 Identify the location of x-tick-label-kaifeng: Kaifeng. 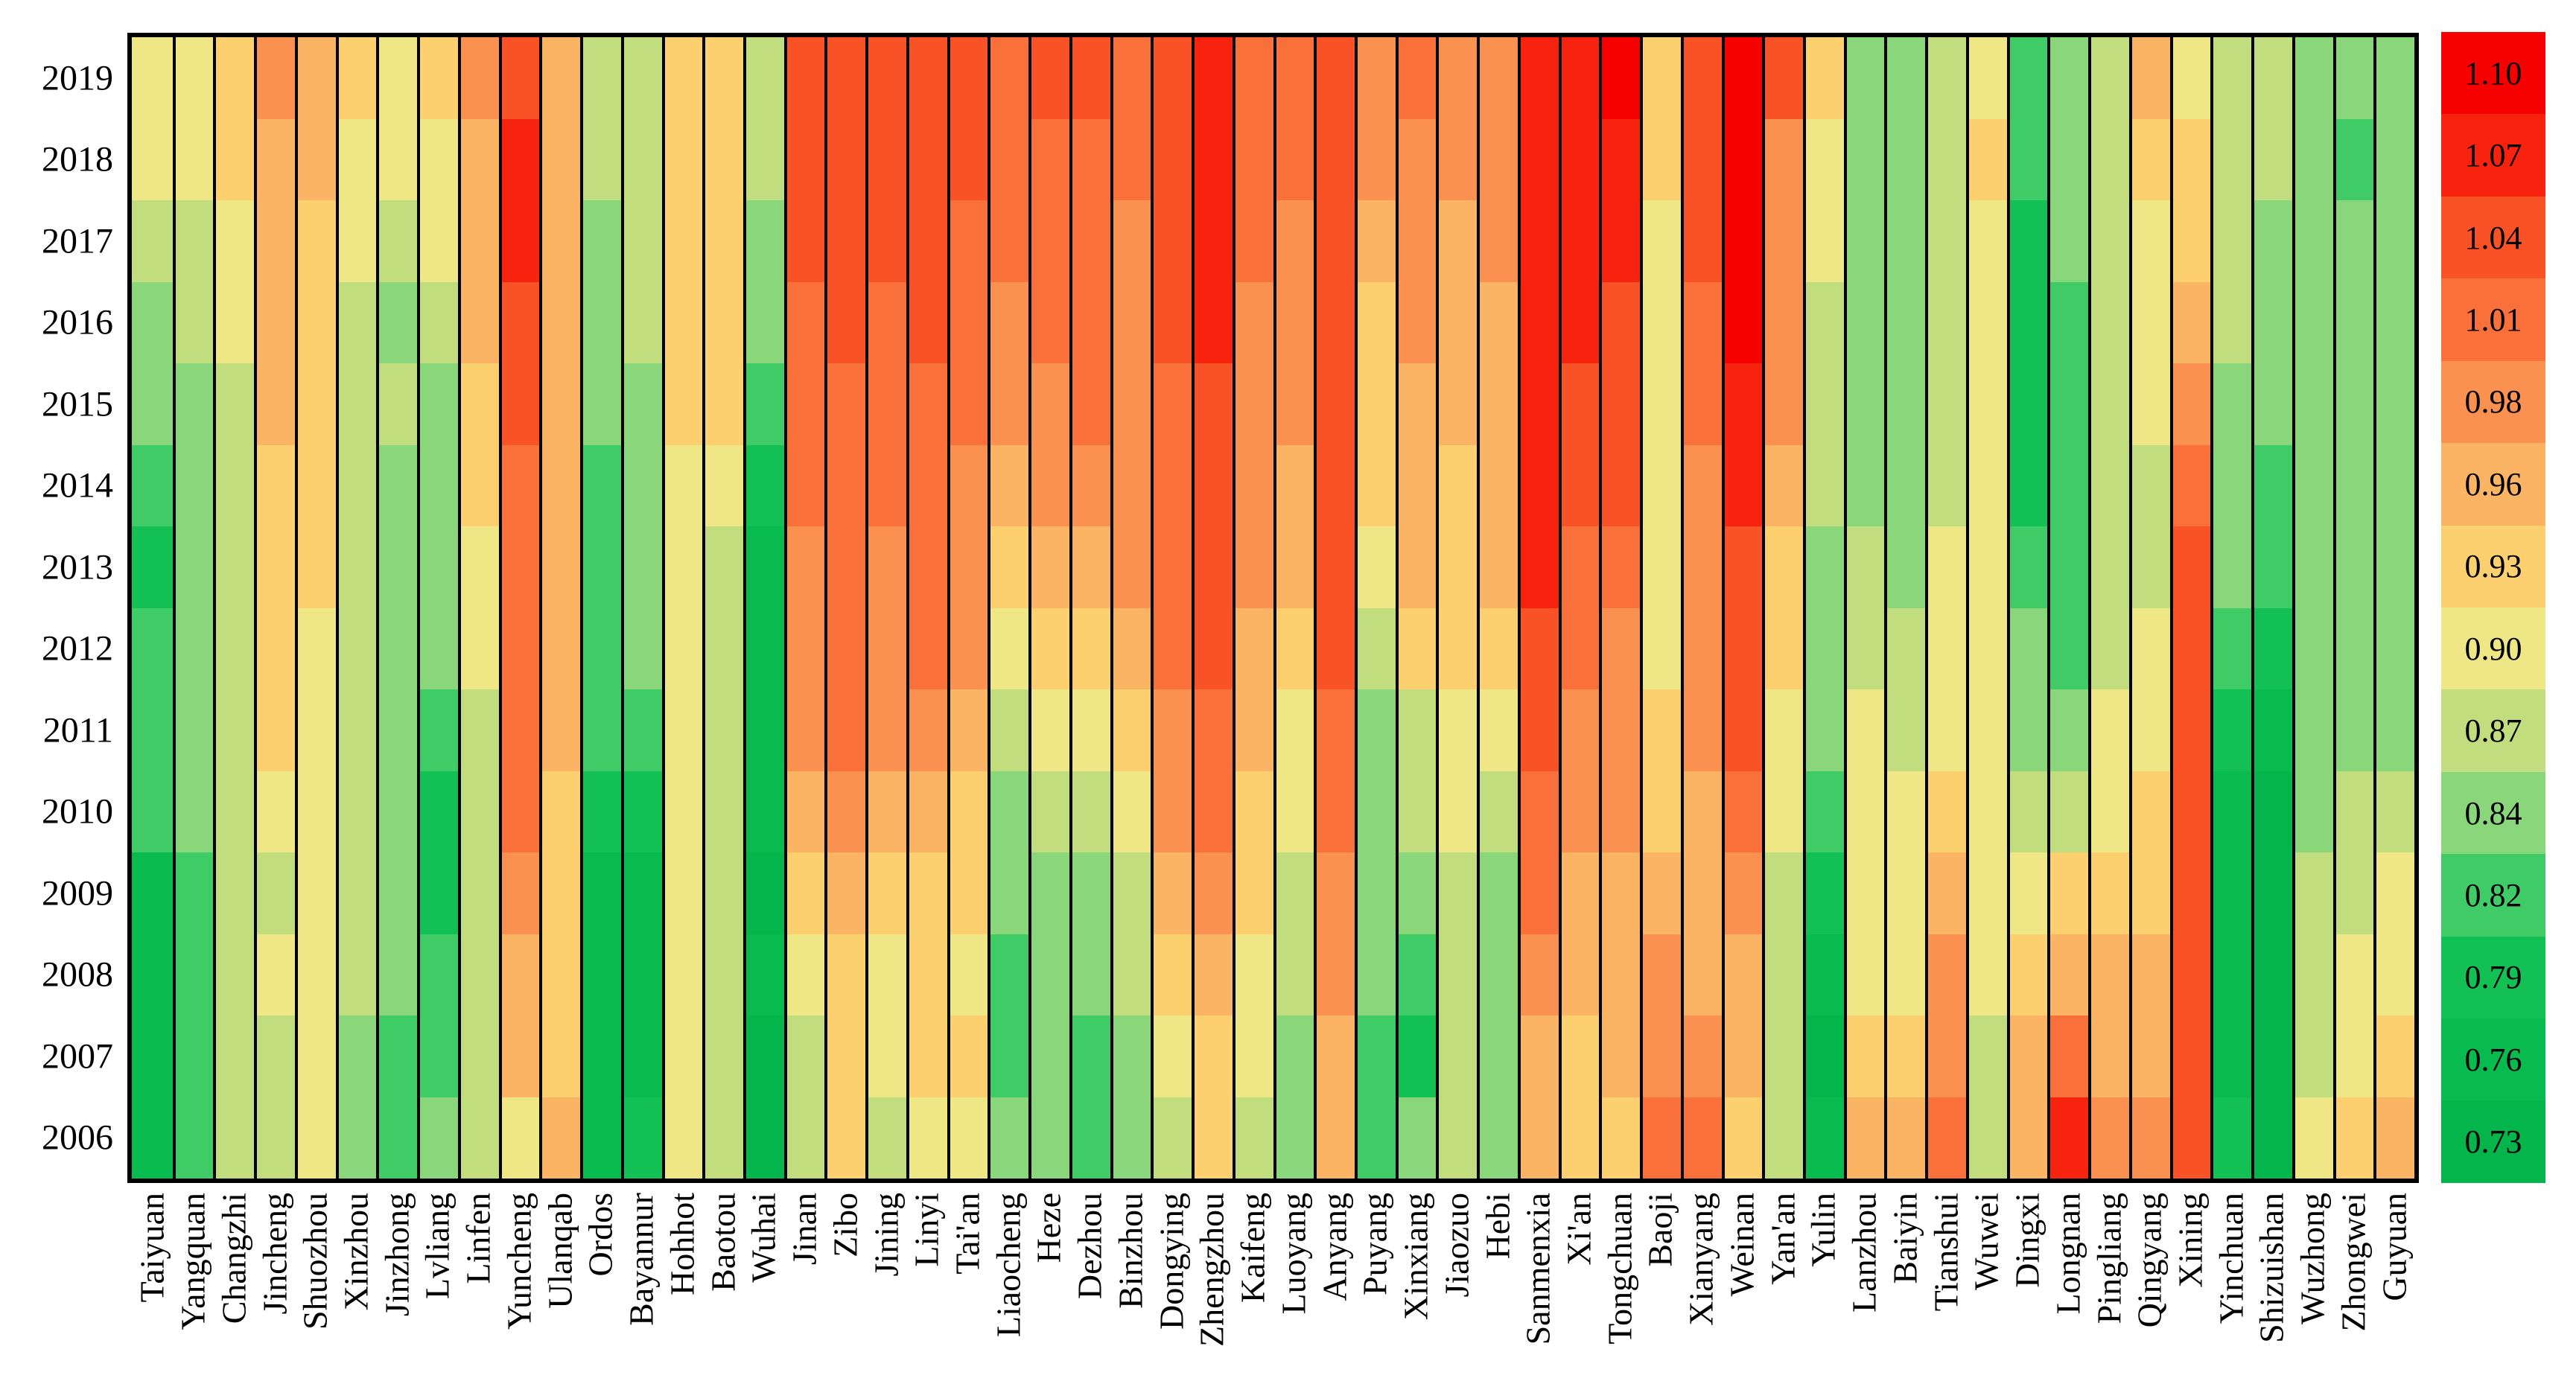
(1252, 1248).